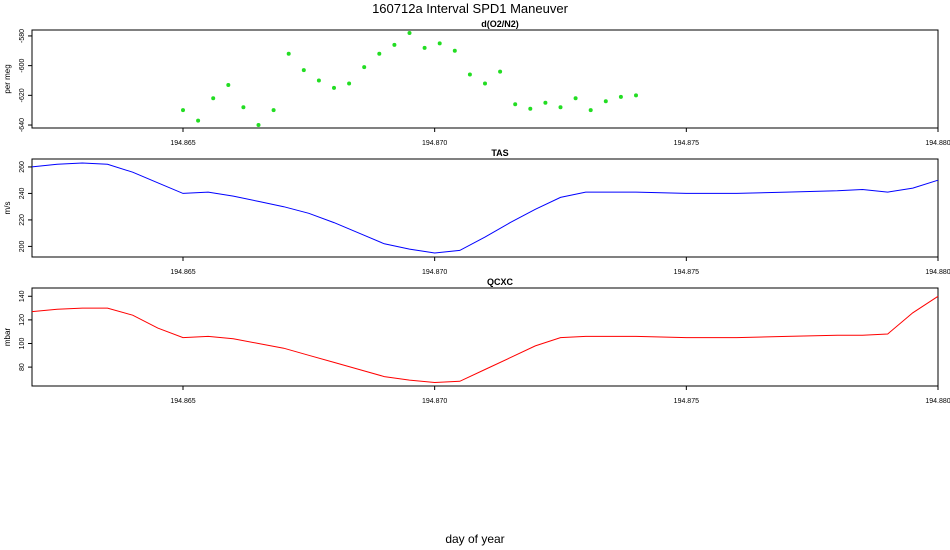 The image size is (950, 550). What do you see at coordinates (500, 282) in the screenshot?
I see `panel-title: QCXC` at bounding box center [500, 282].